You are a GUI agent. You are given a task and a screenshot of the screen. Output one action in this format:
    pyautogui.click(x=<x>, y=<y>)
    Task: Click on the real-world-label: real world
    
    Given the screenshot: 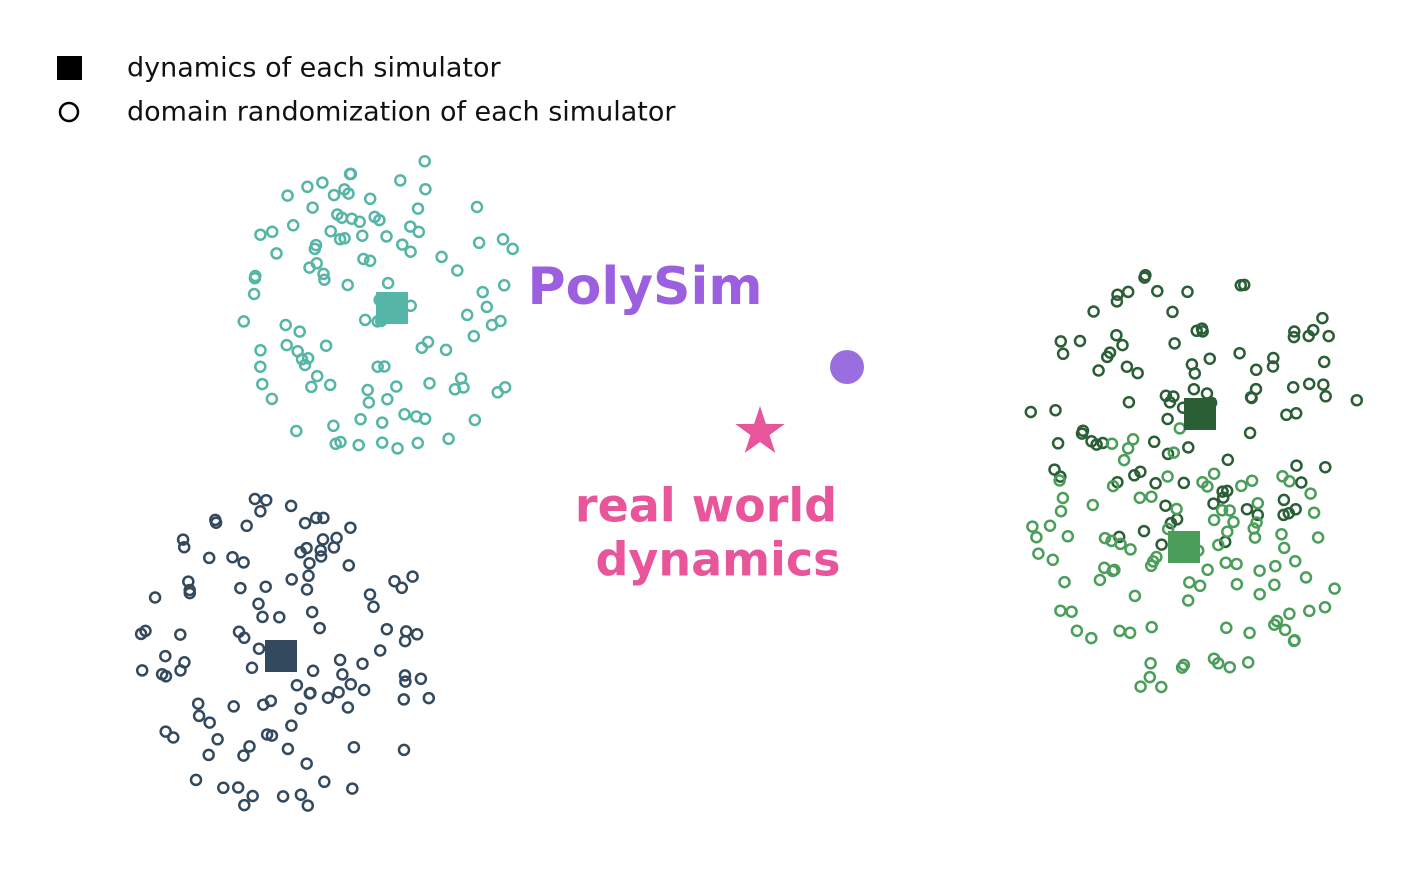 What is the action you would take?
    pyautogui.click(x=706, y=506)
    